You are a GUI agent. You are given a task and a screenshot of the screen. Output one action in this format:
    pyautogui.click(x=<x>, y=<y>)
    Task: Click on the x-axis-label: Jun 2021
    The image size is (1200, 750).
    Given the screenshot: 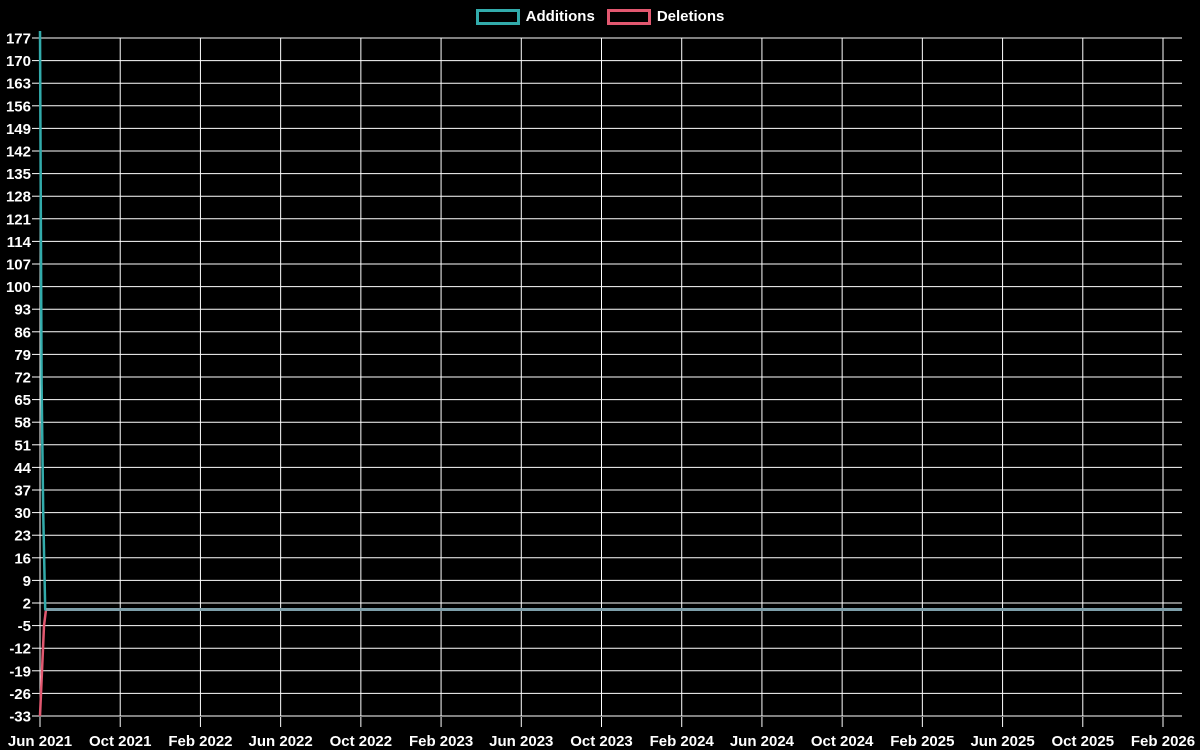 What is the action you would take?
    pyautogui.click(x=40, y=741)
    